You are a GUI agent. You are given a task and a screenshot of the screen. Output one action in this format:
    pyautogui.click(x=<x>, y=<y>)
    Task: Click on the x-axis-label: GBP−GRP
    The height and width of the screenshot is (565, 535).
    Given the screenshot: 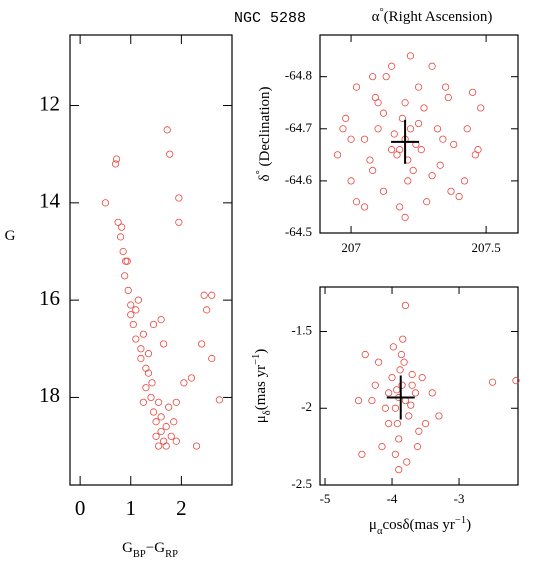 What is the action you would take?
    pyautogui.click(x=150, y=549)
    